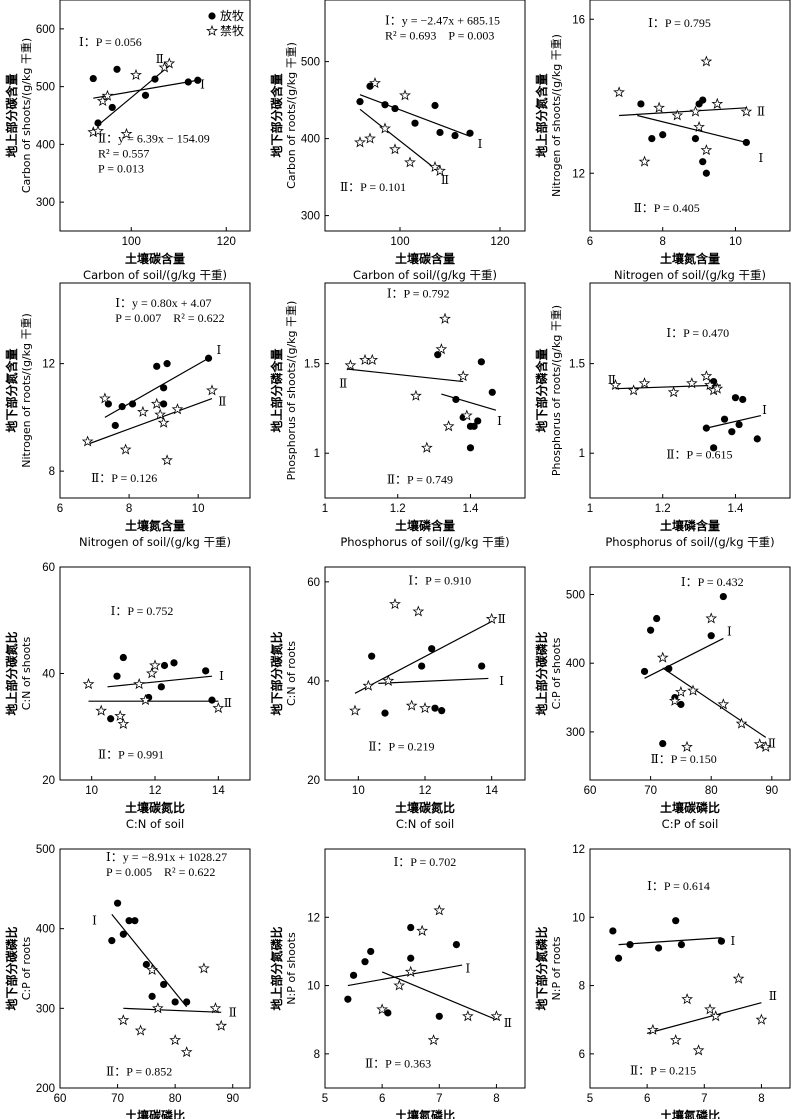 Image resolution: width=800 pixels, height=1119 pixels. Describe the element at coordinates (679, 23) in the screenshot. I see `stat-annotation: Ⅰ：P = 0.795` at that location.